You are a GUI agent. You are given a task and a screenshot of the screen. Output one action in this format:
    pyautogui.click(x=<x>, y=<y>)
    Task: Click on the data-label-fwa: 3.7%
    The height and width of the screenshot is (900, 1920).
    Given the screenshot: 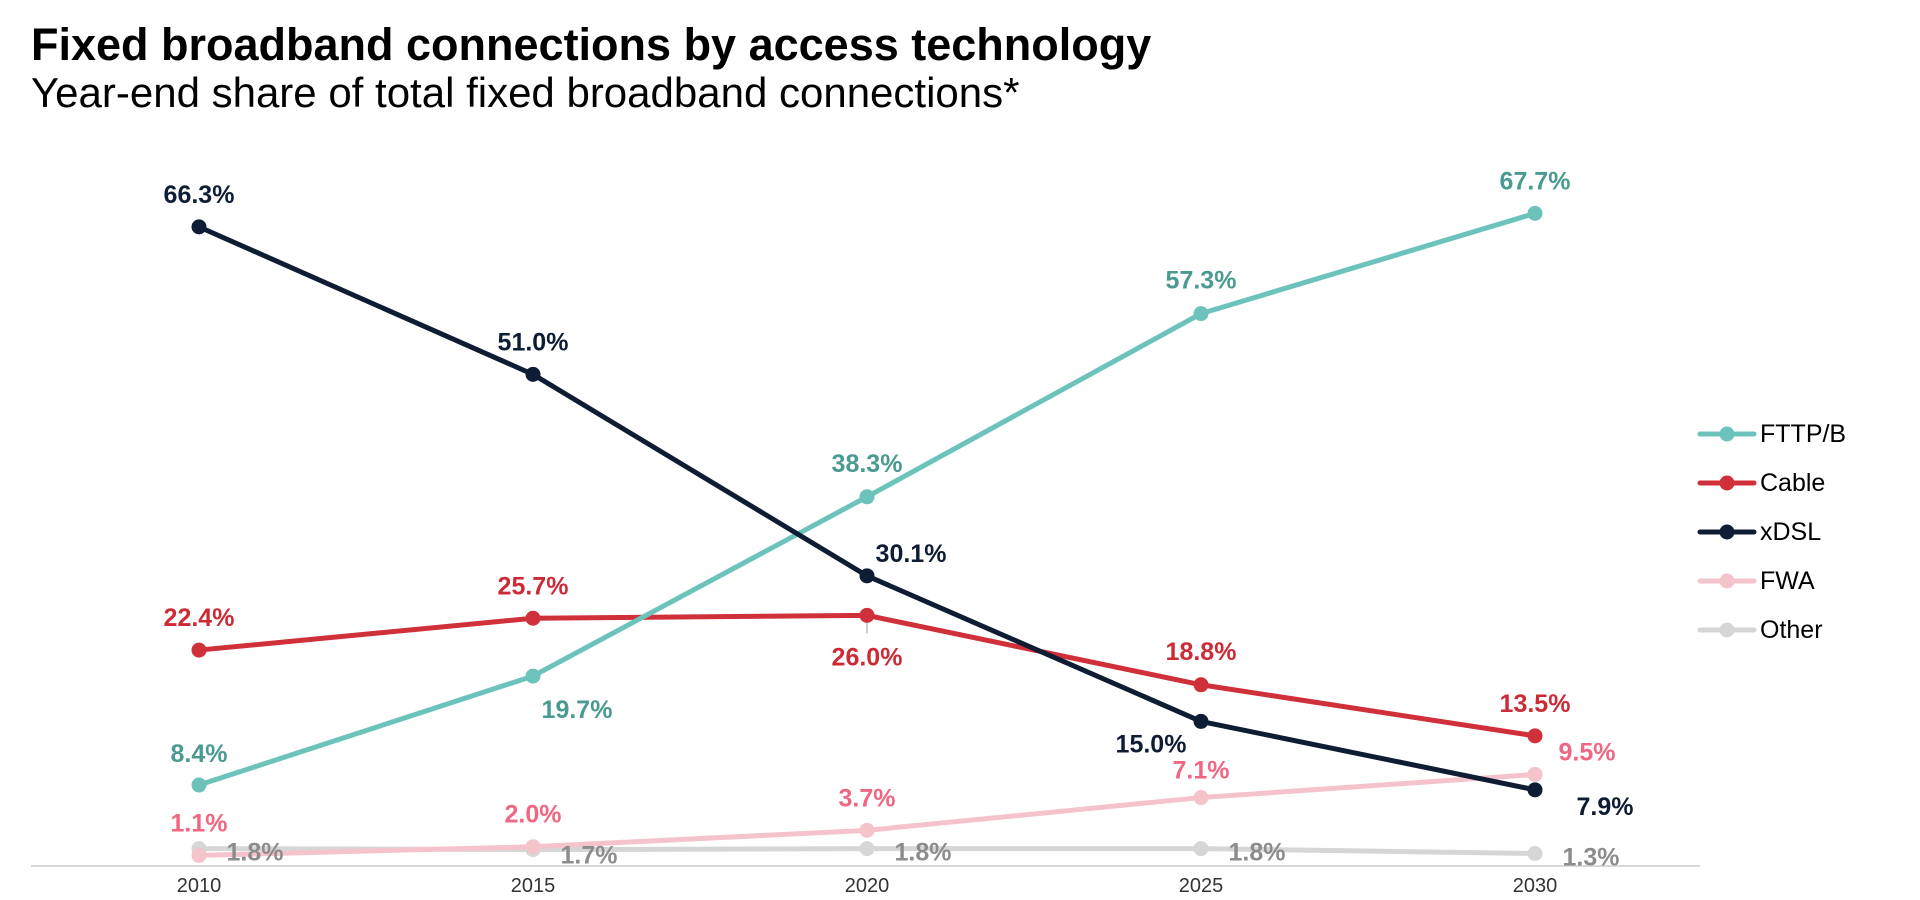 What is the action you would take?
    pyautogui.click(x=867, y=798)
    